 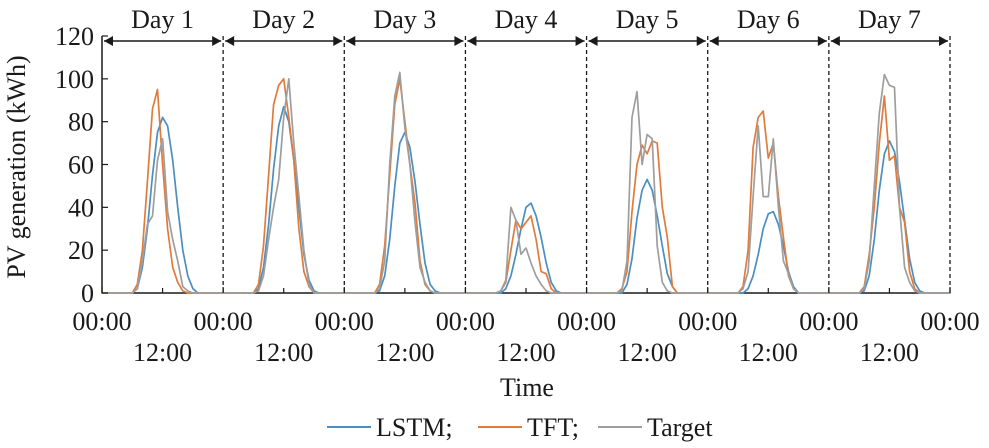 I want to click on day-label: Day 1, so click(x=162, y=19).